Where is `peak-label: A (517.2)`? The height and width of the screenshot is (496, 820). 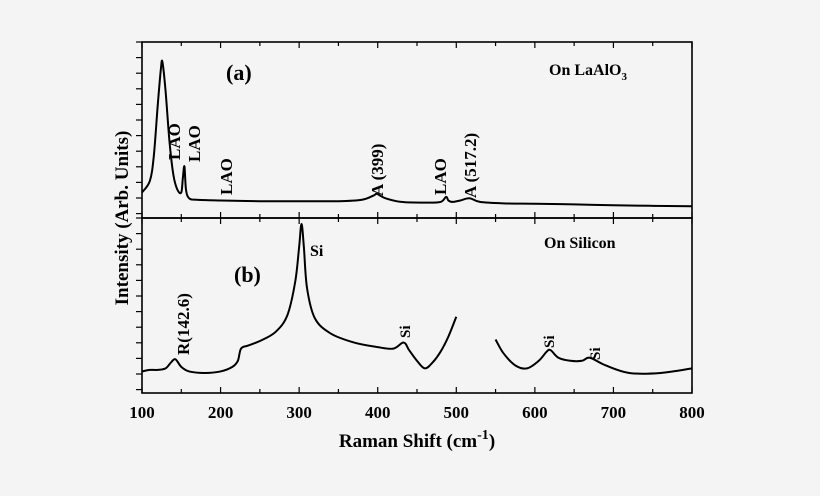
peak-label: A (517.2) is located at coordinates (470, 165).